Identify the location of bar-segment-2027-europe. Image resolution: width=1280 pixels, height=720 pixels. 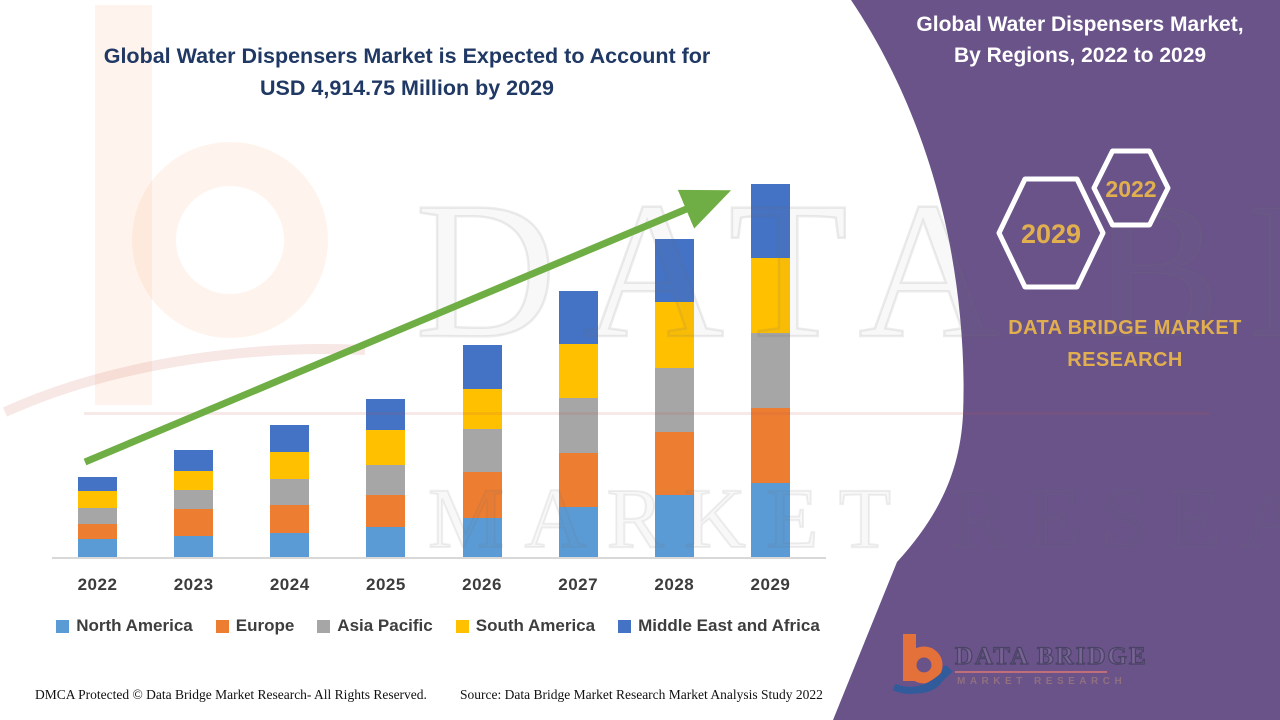
(578, 480).